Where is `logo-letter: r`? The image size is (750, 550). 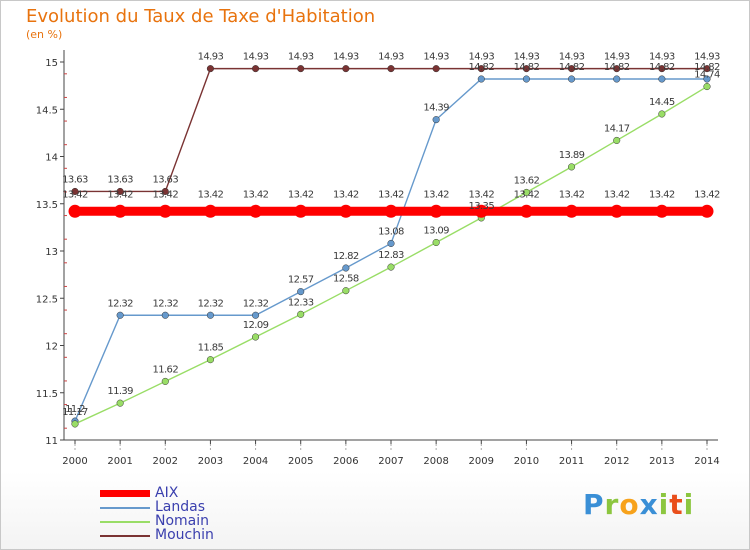 logo-letter: r is located at coordinates (612, 504).